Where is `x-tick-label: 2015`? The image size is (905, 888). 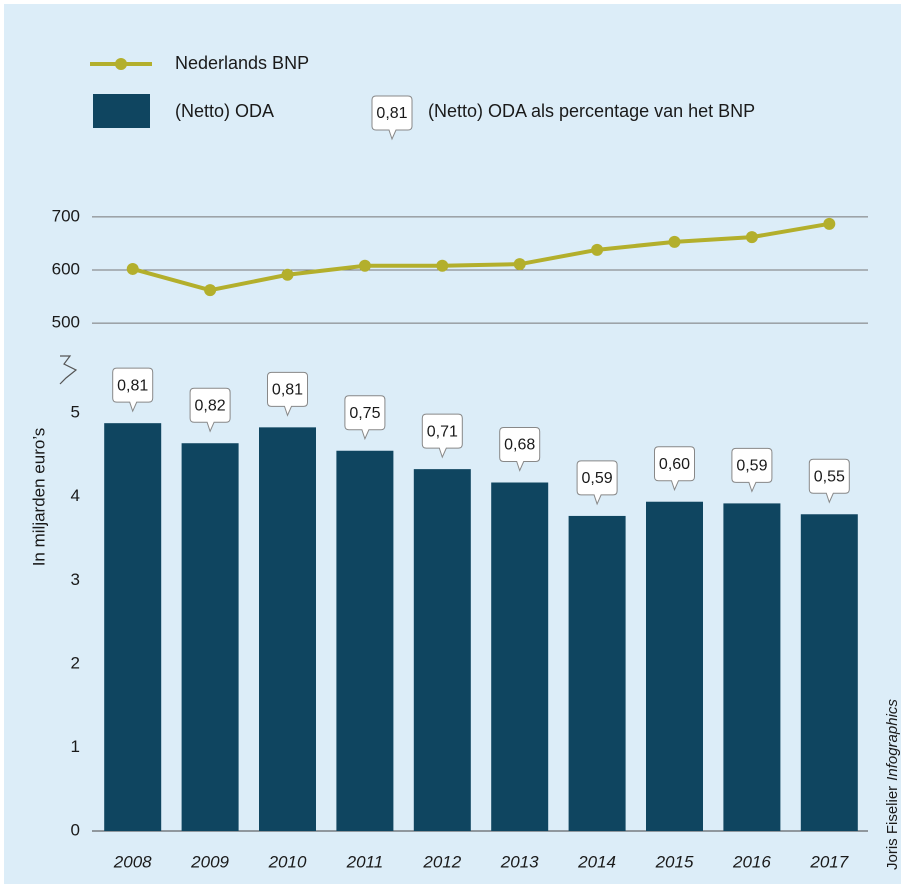
x-tick-label: 2015 is located at coordinates (674, 861).